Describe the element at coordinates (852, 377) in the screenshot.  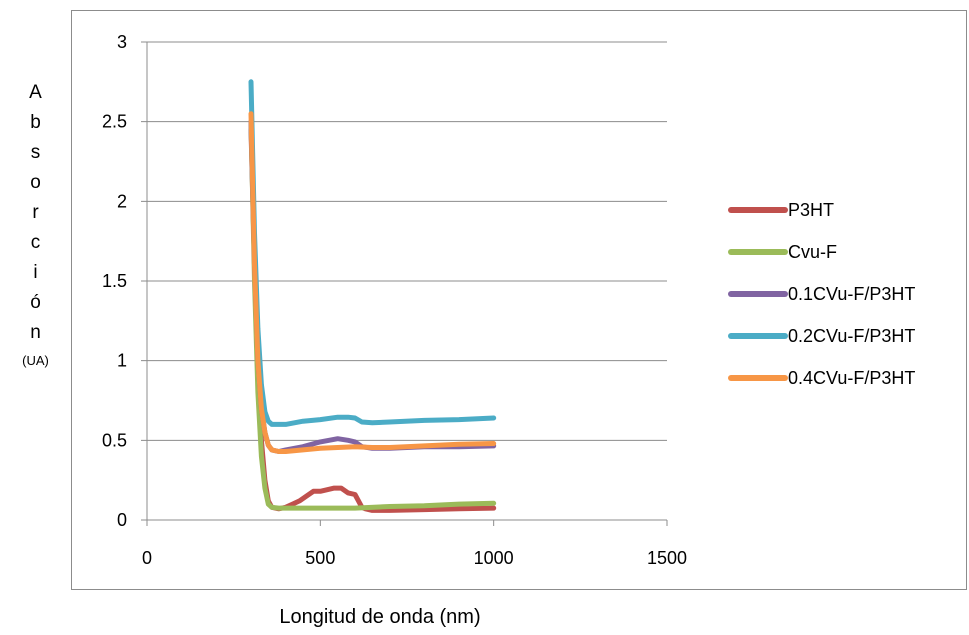
I see `legend-label: 0.4CVu-F/P3HT` at that location.